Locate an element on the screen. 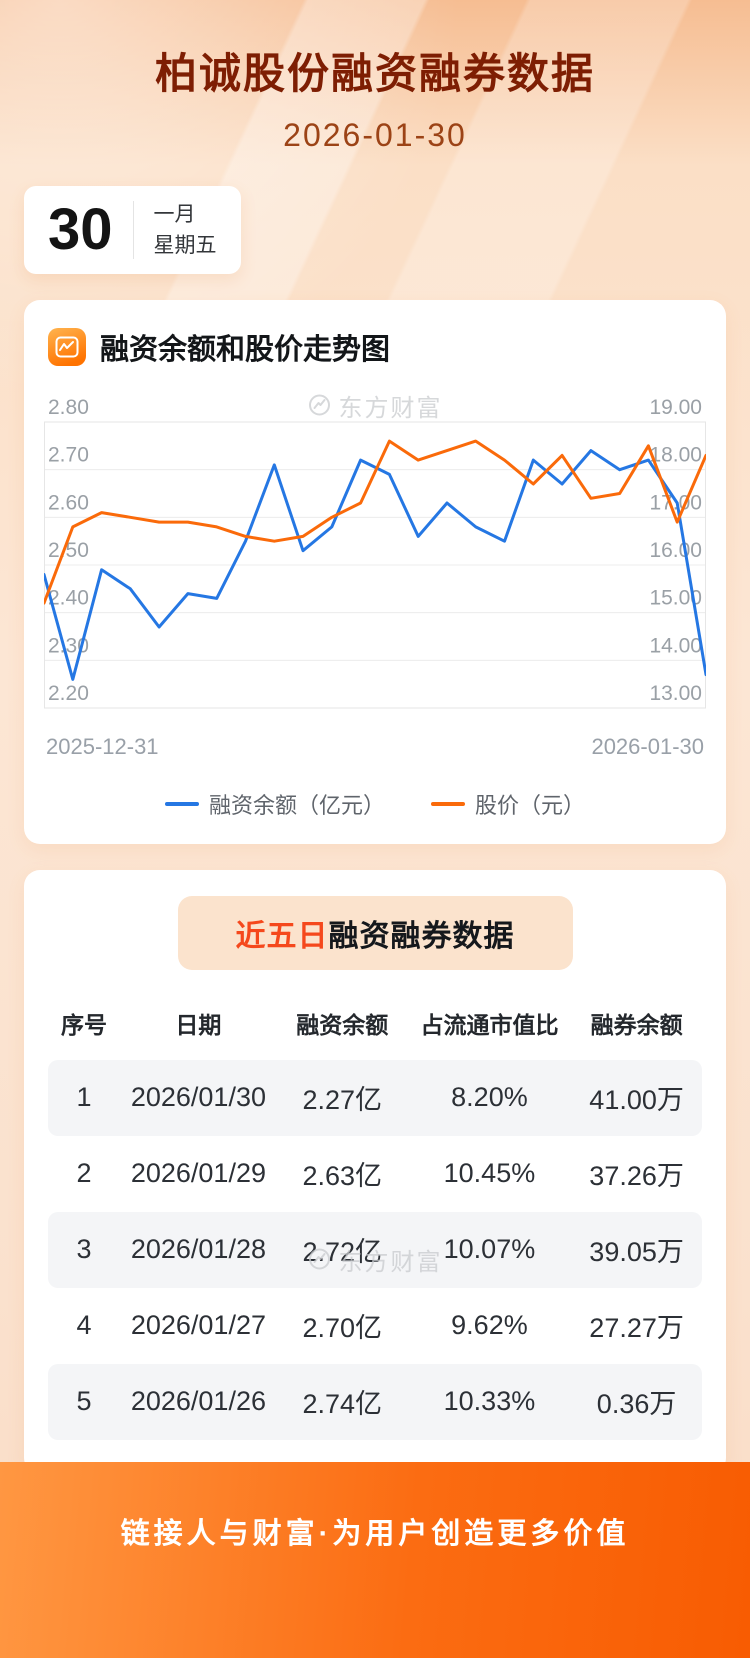 This screenshot has width=750, height=1658. date-card-month: 一月 is located at coordinates (174, 214).